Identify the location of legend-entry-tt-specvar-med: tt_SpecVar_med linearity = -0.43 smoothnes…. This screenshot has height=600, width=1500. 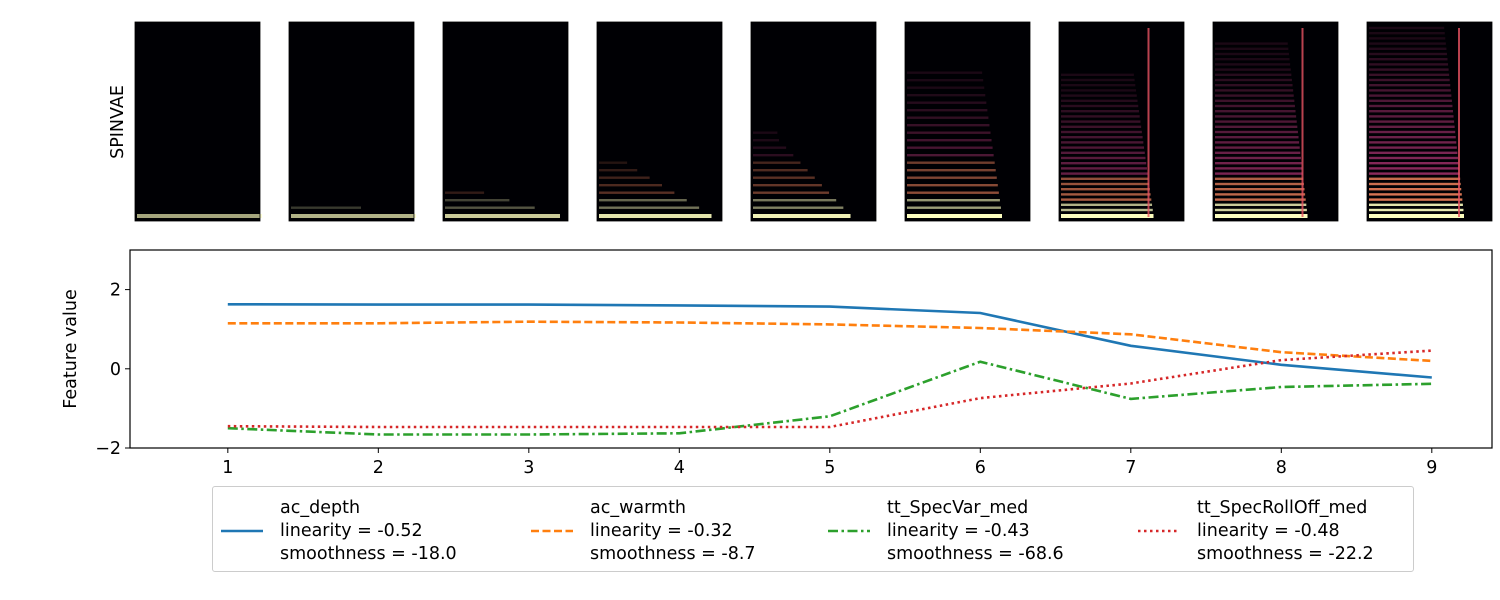
(975, 531).